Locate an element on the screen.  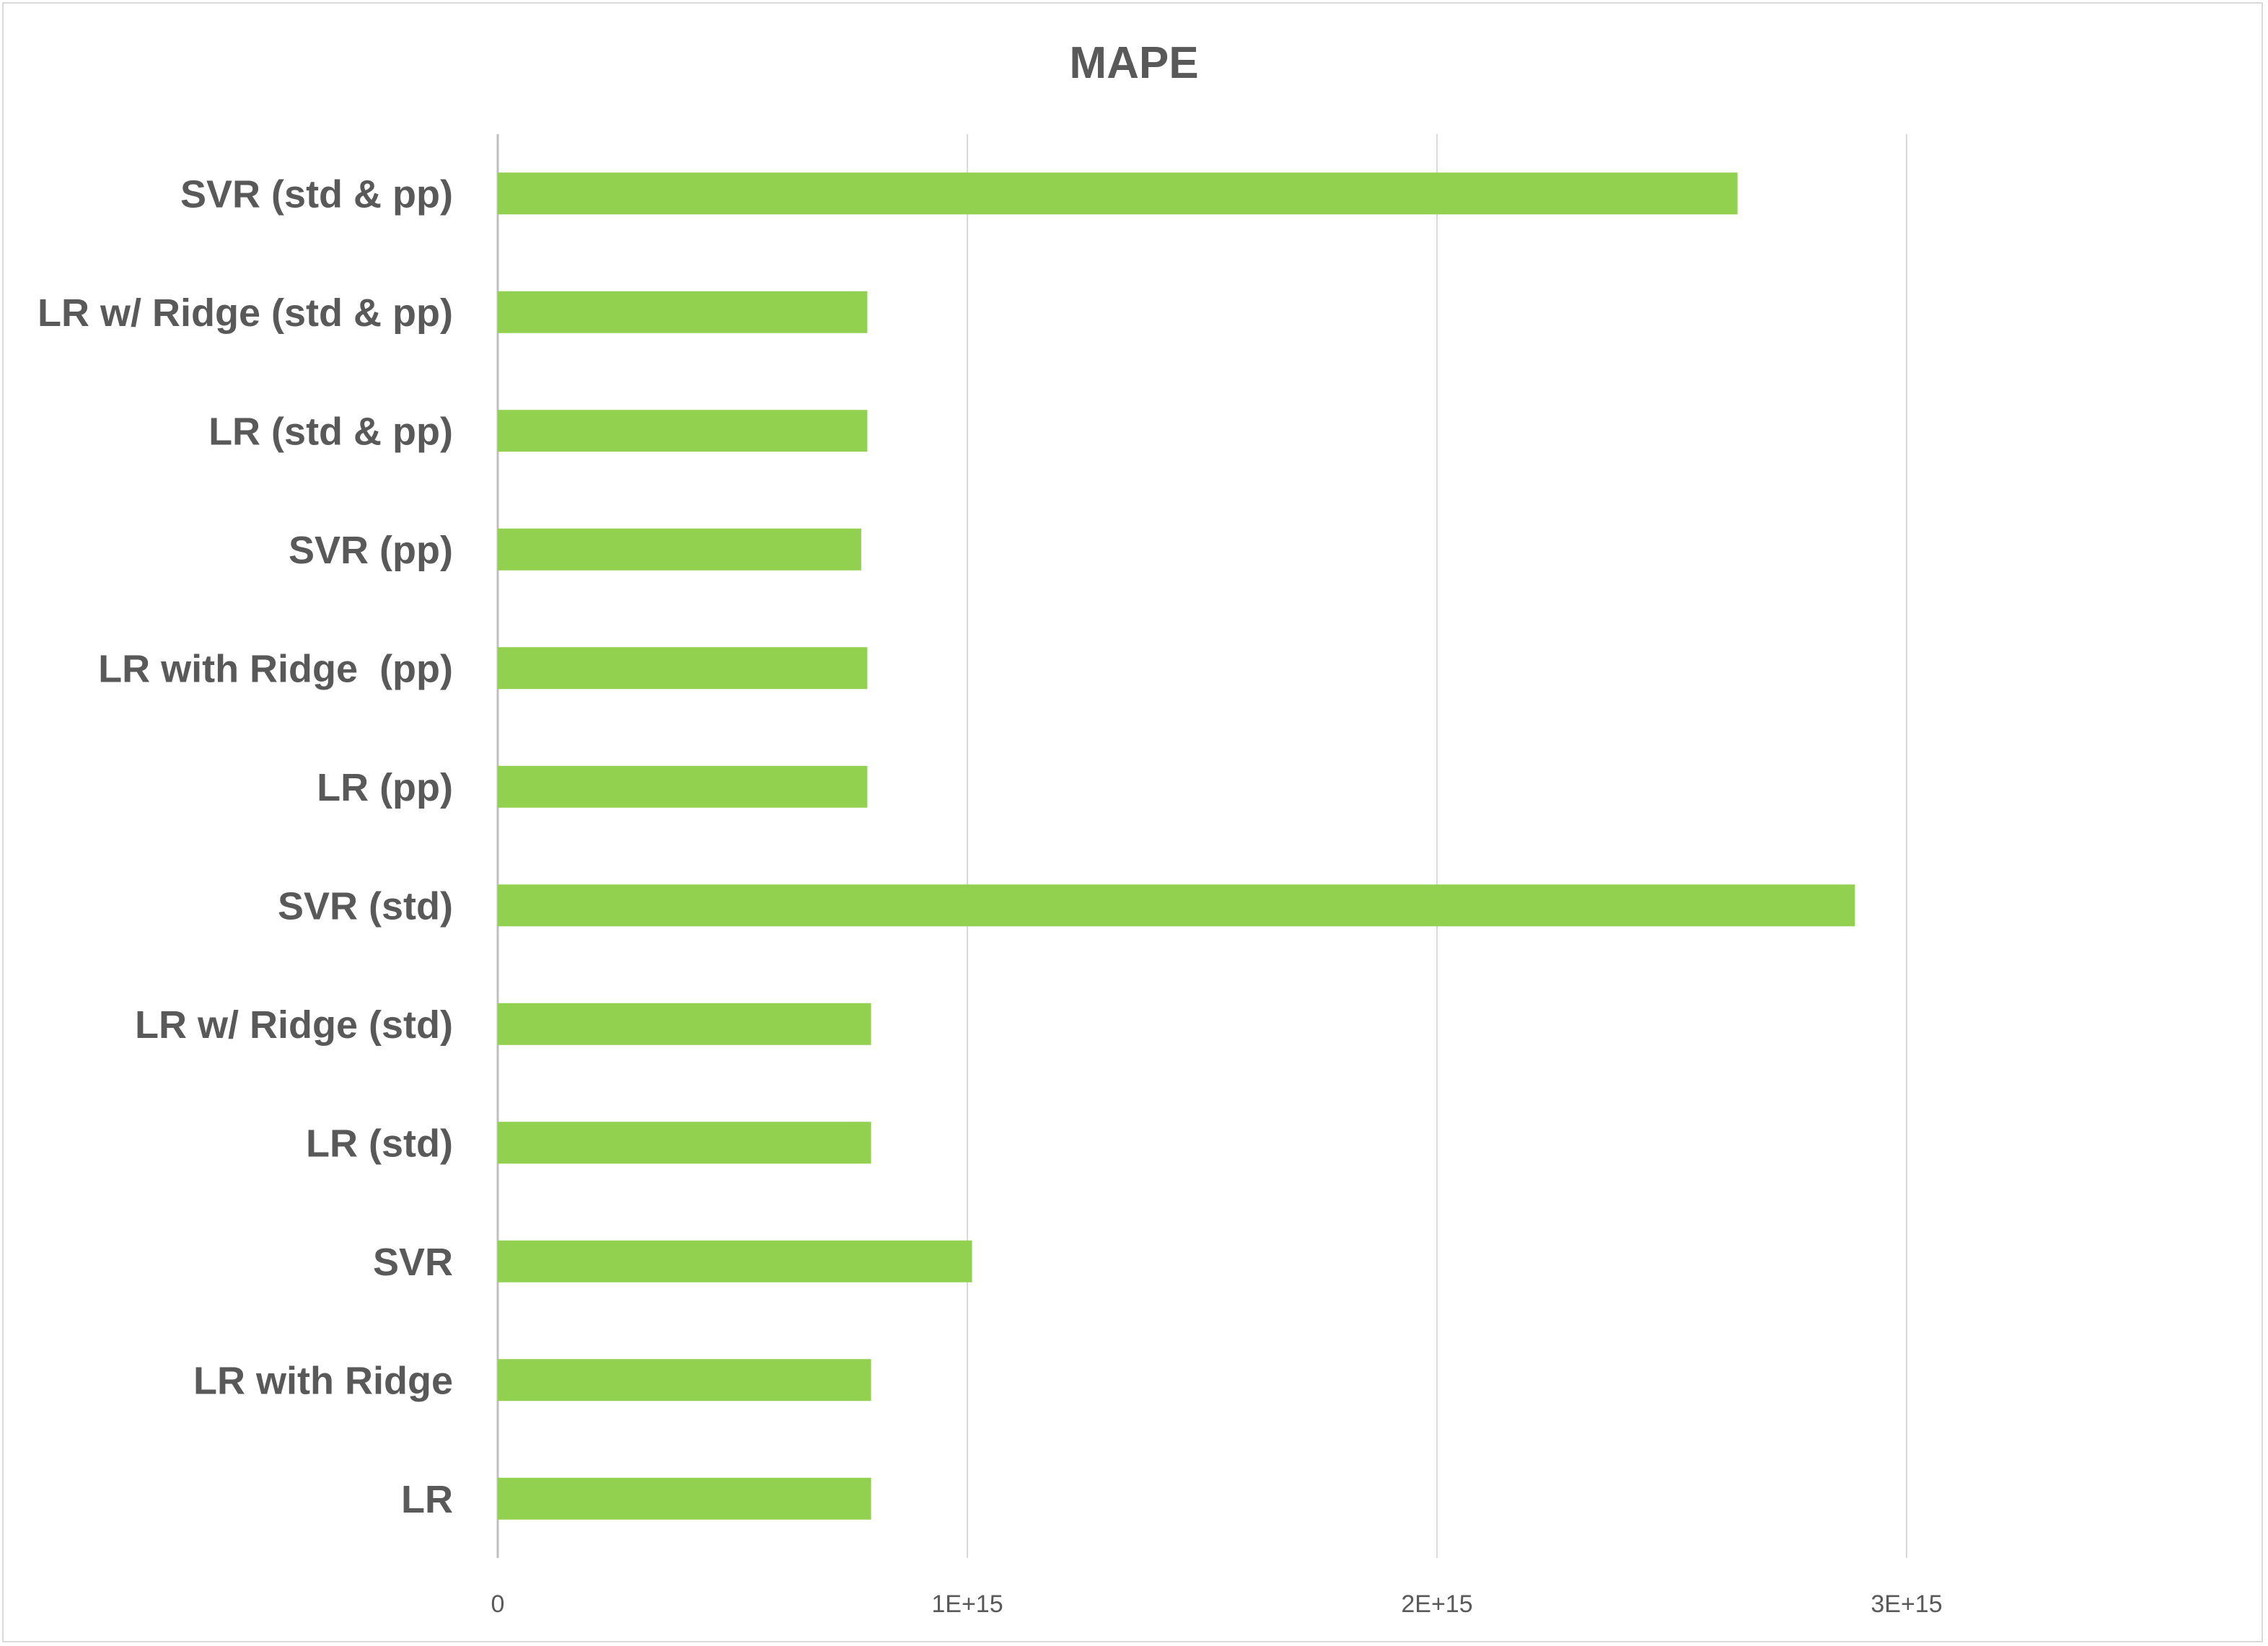
category-label: LR (std) is located at coordinates (379, 1143).